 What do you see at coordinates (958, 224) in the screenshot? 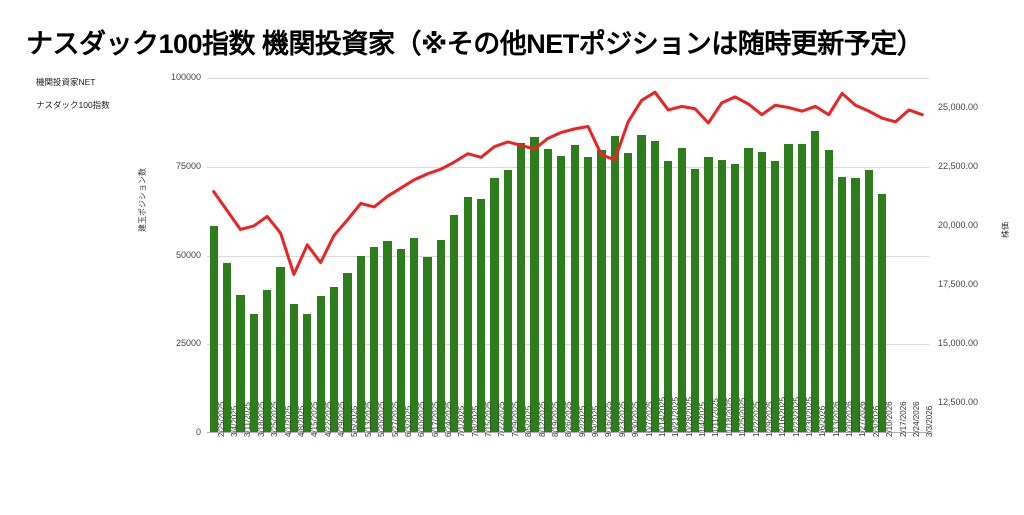
I see `right-axis-tick: 20,000.00` at bounding box center [958, 224].